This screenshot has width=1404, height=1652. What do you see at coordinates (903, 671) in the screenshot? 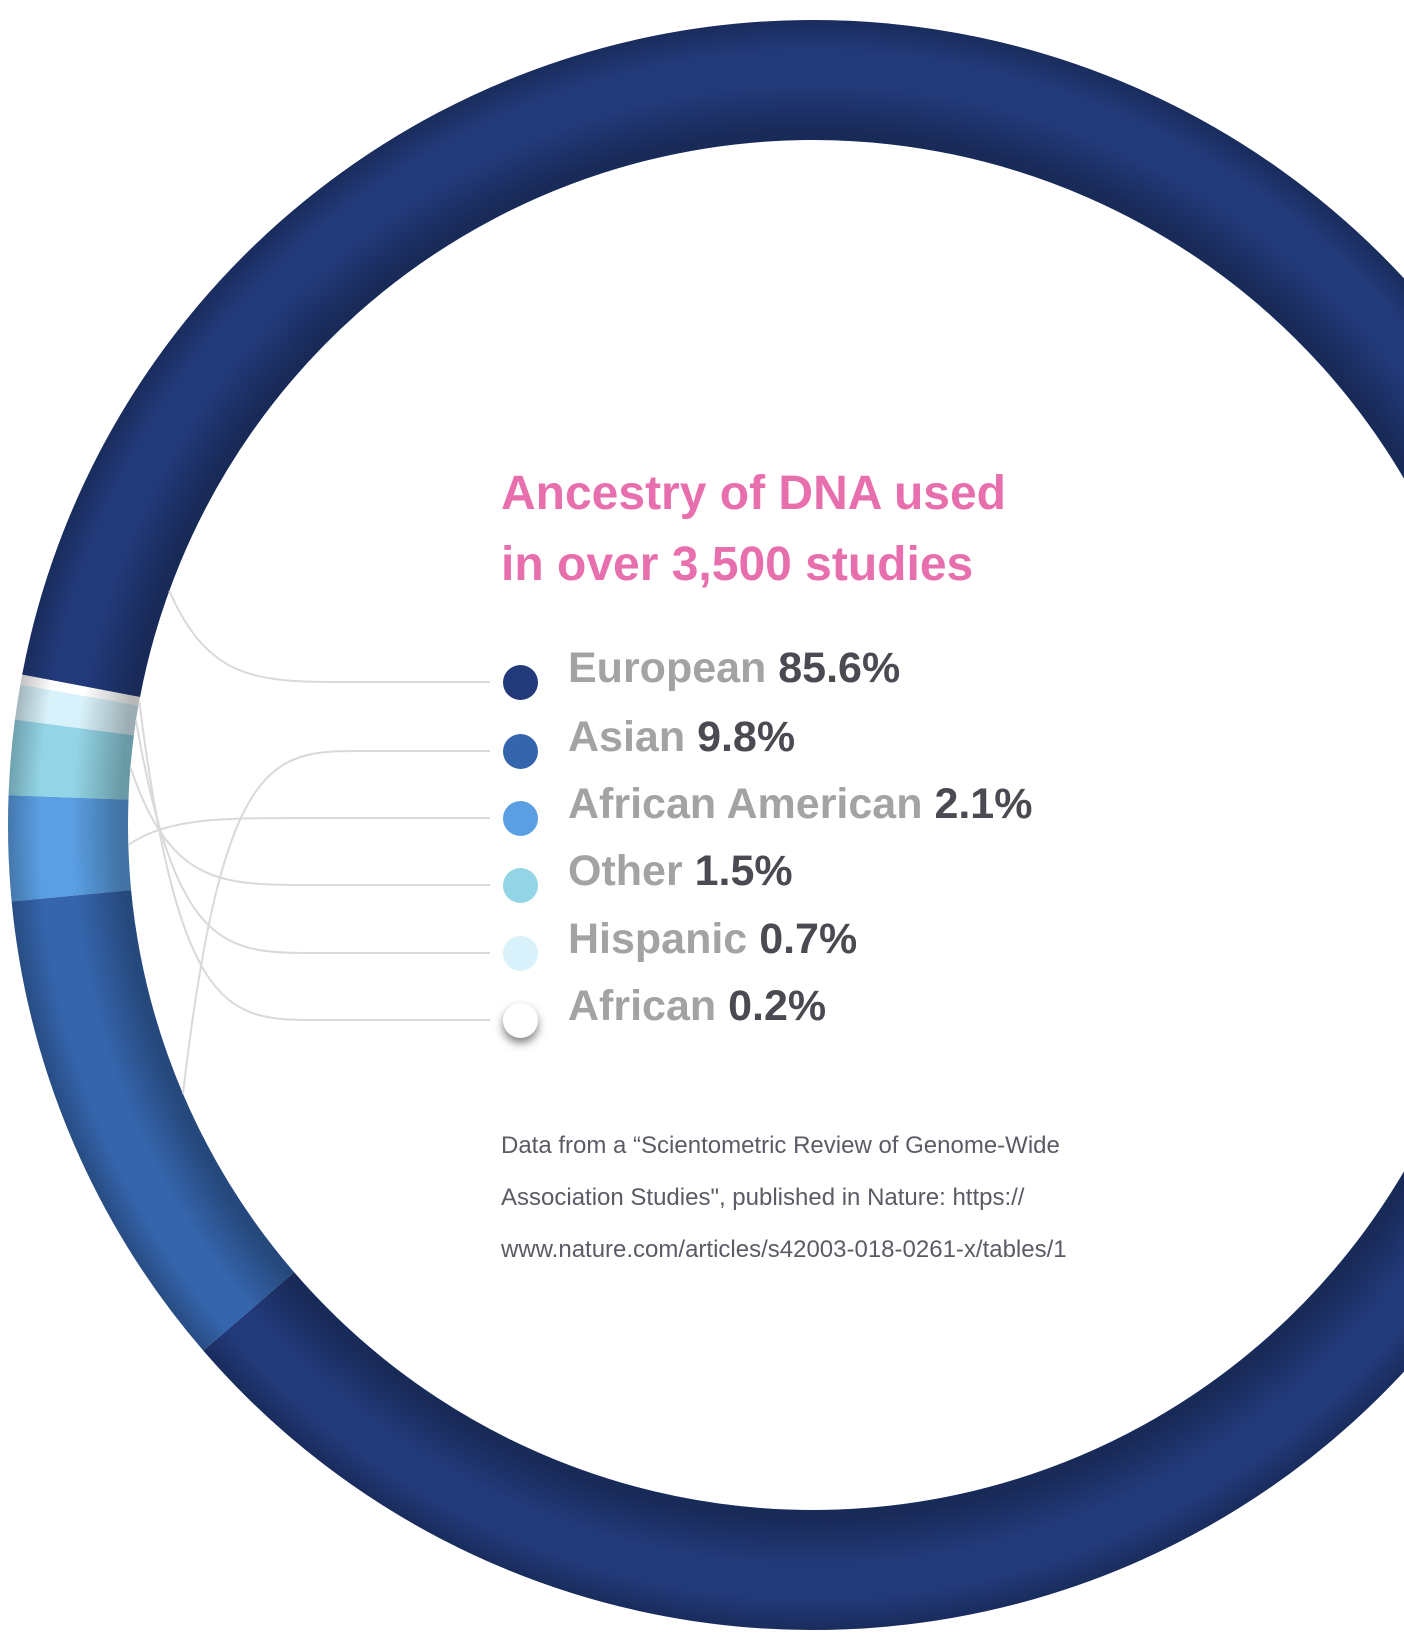
I see `legend-item: European 85.6%` at bounding box center [903, 671].